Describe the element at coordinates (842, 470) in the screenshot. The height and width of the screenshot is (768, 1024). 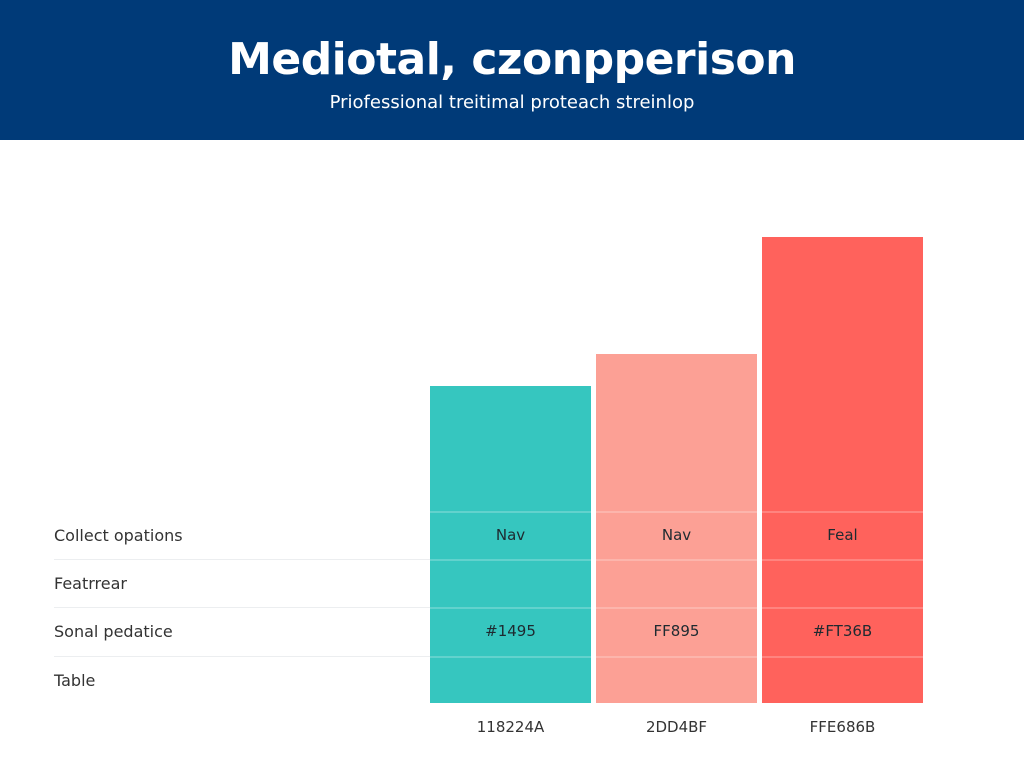
I see `bar-FFE686B` at that location.